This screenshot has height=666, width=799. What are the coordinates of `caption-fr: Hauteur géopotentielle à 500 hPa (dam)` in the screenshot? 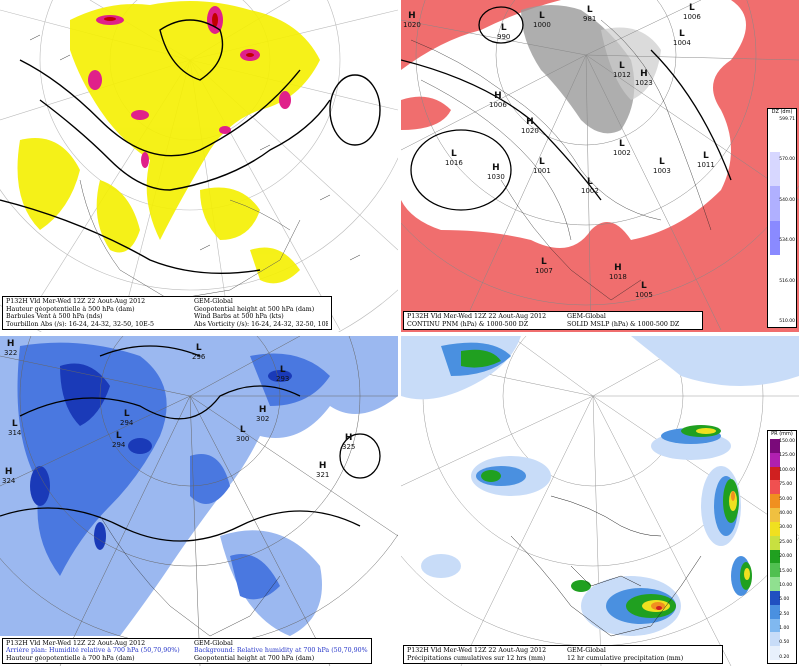 It's located at (70, 309).